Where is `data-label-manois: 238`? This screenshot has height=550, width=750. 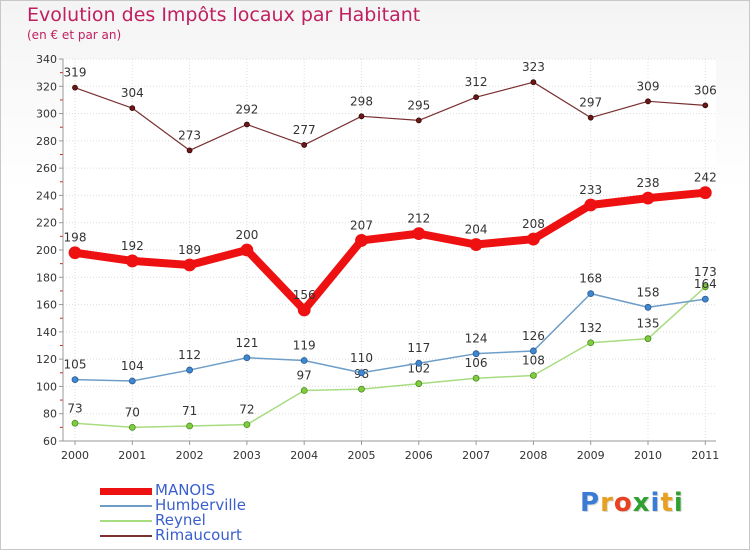
data-label-manois: 238 is located at coordinates (648, 183).